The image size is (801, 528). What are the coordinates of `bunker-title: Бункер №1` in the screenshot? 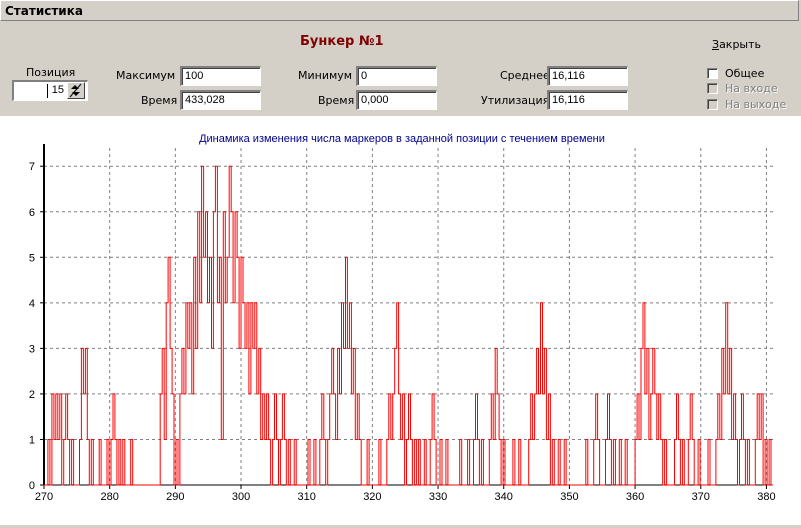 It's located at (342, 41).